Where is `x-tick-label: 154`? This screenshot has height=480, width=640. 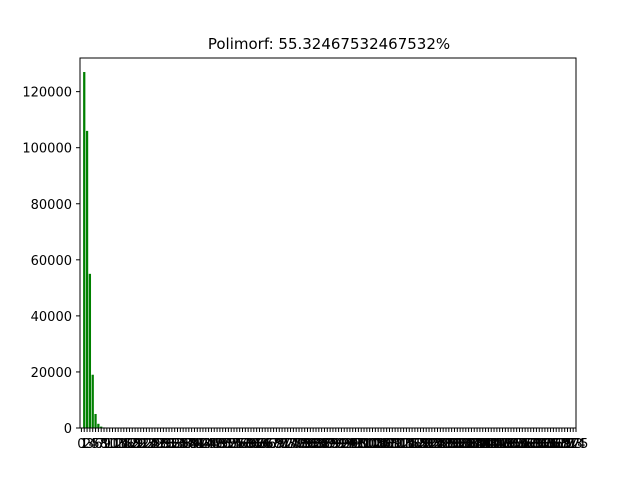
x-tick-label: 154 is located at coordinates (516, 444).